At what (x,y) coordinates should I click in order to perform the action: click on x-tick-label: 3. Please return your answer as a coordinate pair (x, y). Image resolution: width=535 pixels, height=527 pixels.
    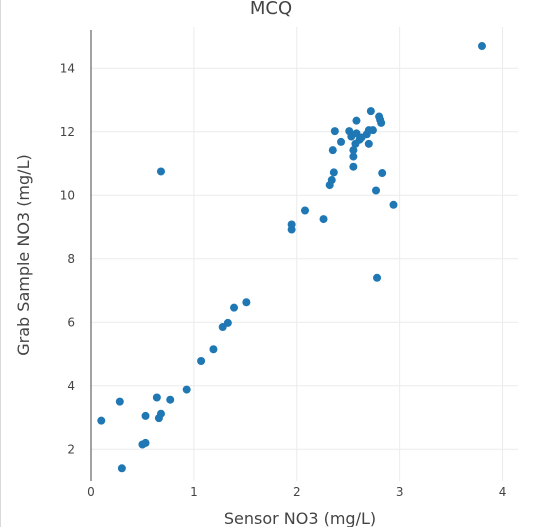
    Looking at the image, I should click on (400, 492).